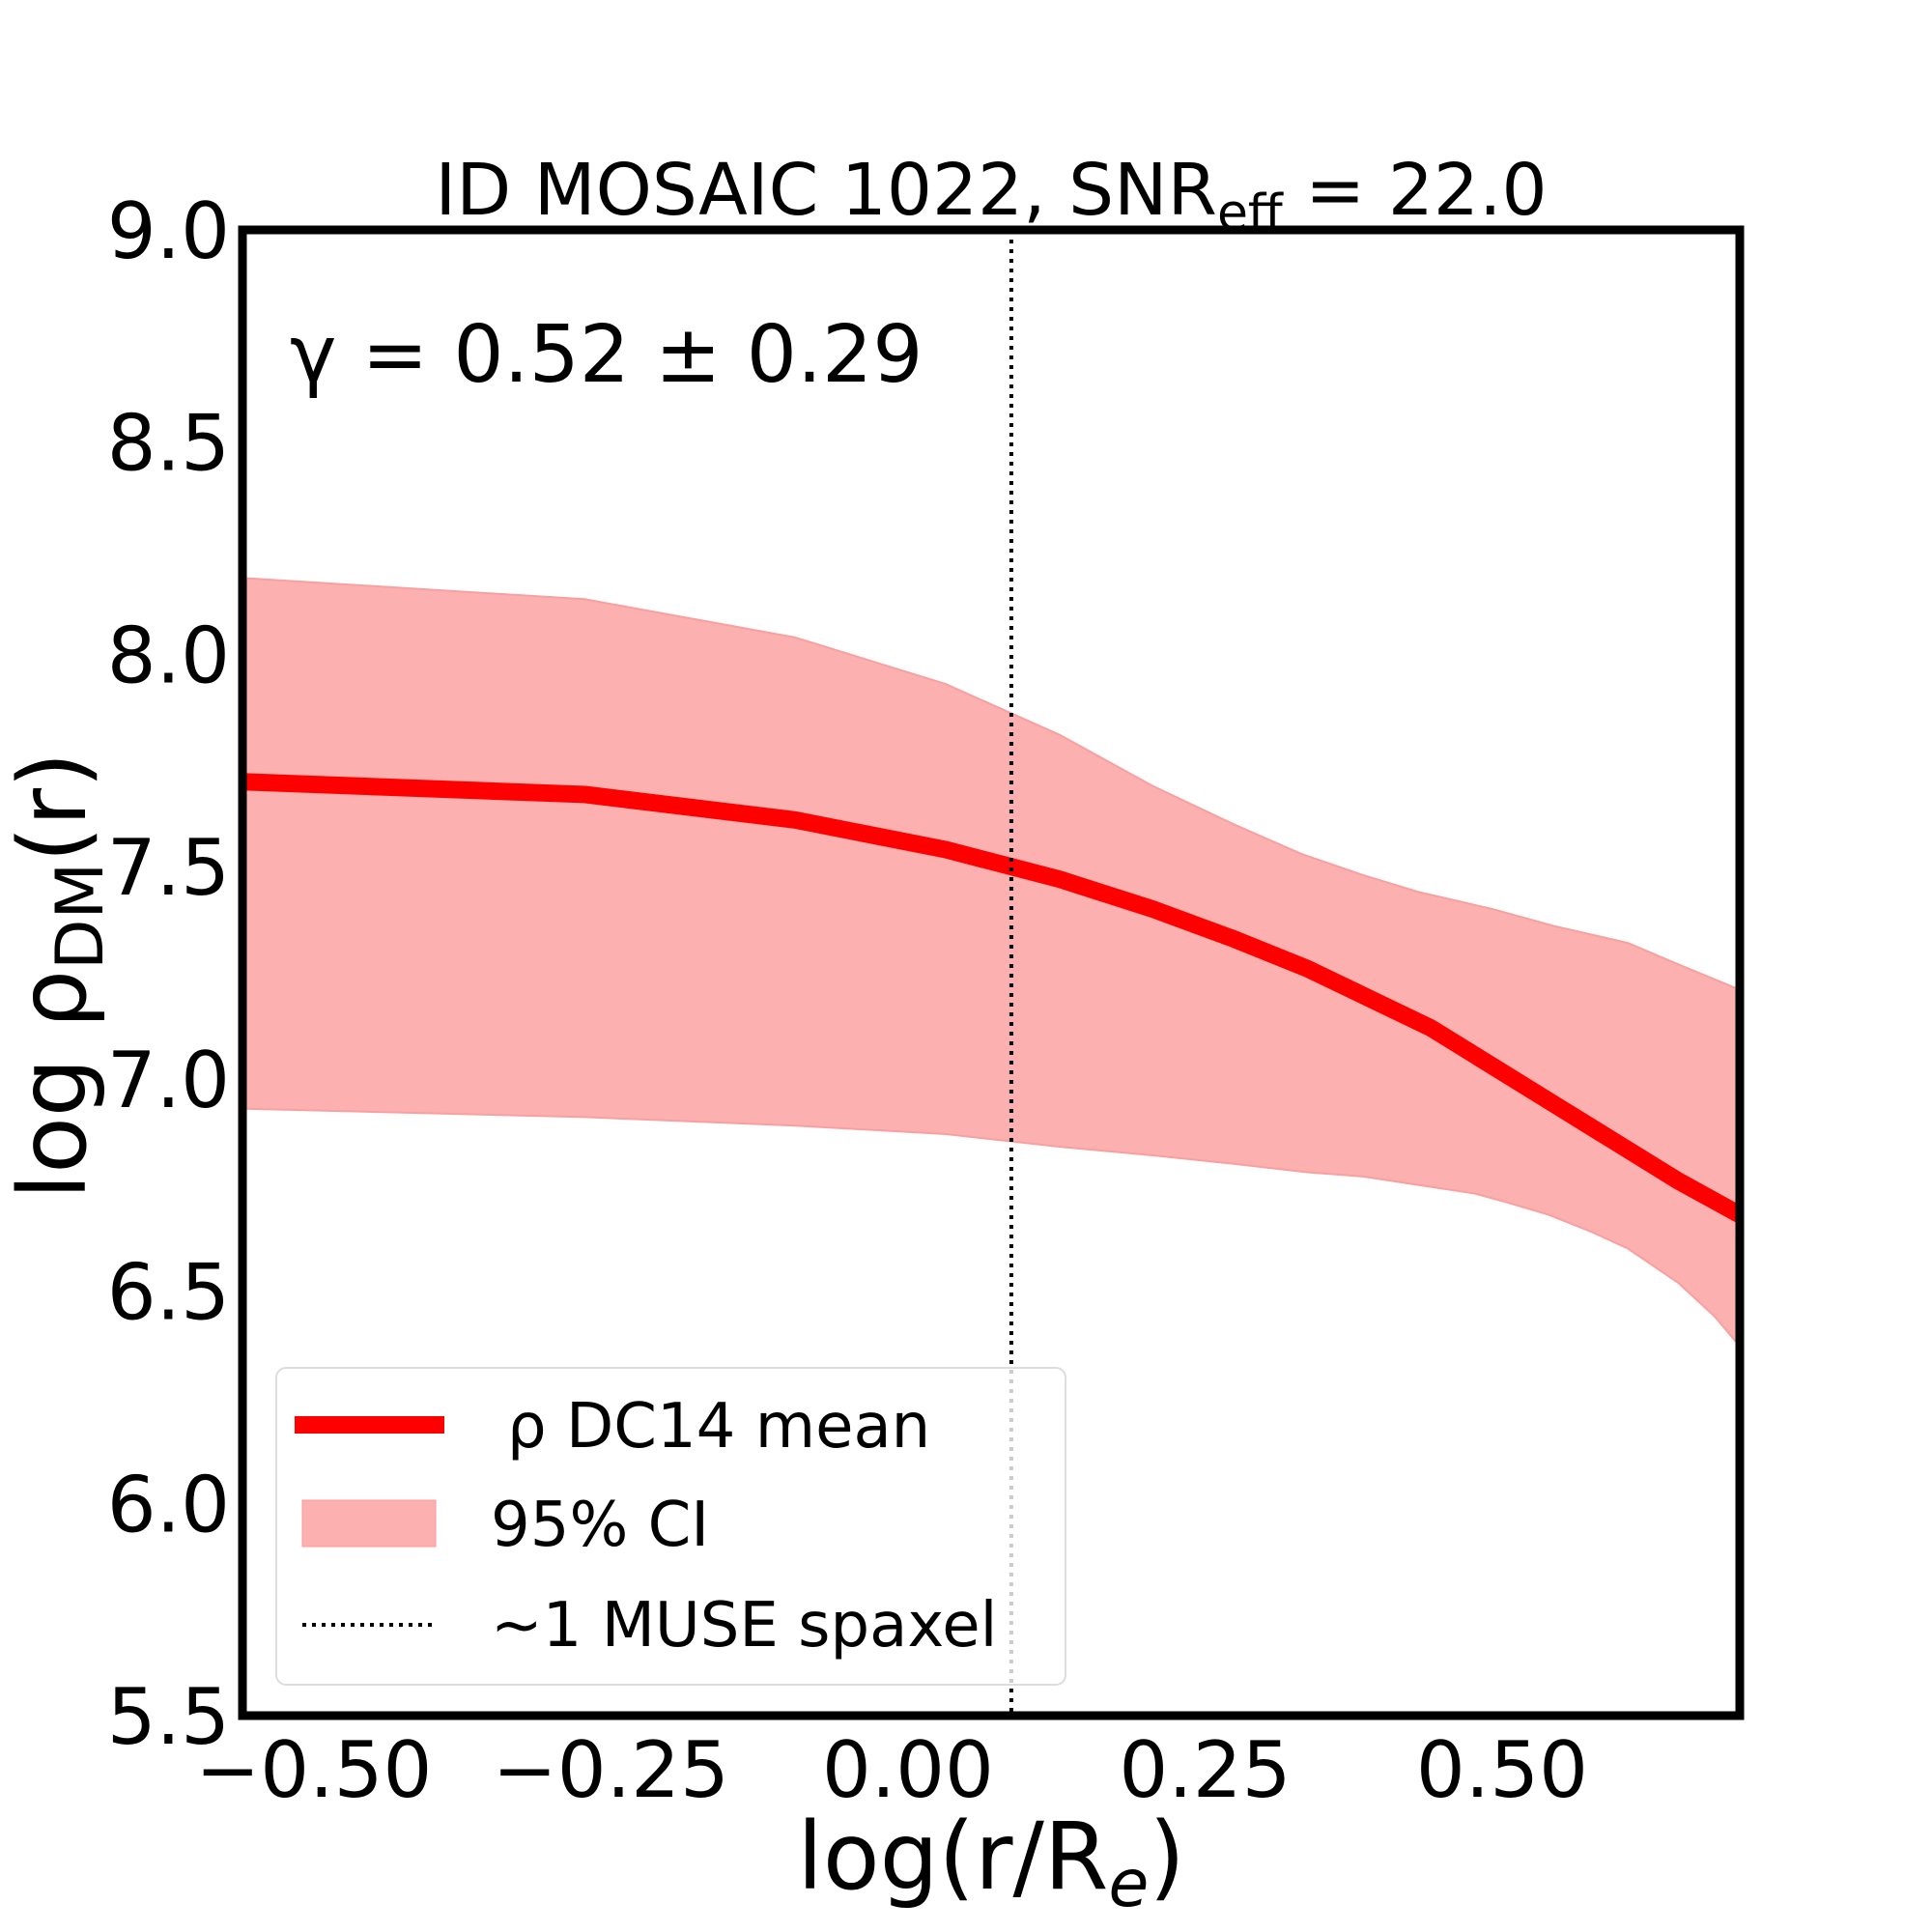  What do you see at coordinates (313, 1770) in the screenshot?
I see `x-tick-label: −0.50` at bounding box center [313, 1770].